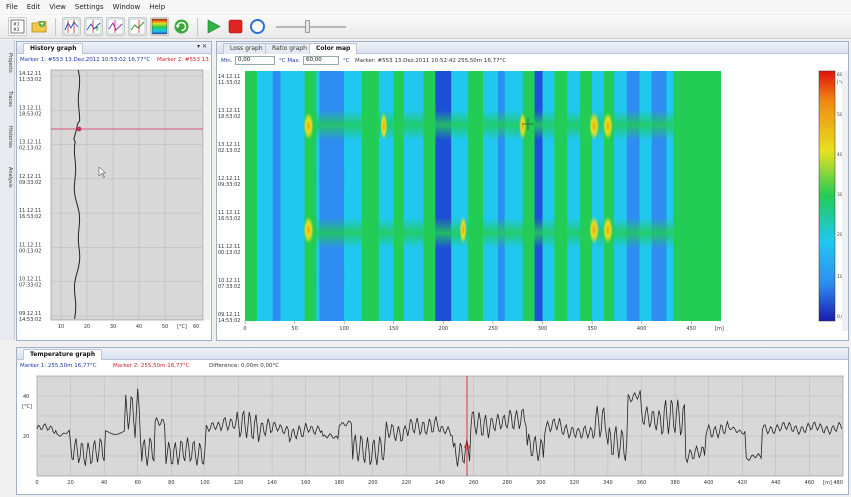  What do you see at coordinates (151, 366) in the screenshot?
I see `temperature-marker-2: Marker 2: 255,50m 16,77°C` at bounding box center [151, 366].